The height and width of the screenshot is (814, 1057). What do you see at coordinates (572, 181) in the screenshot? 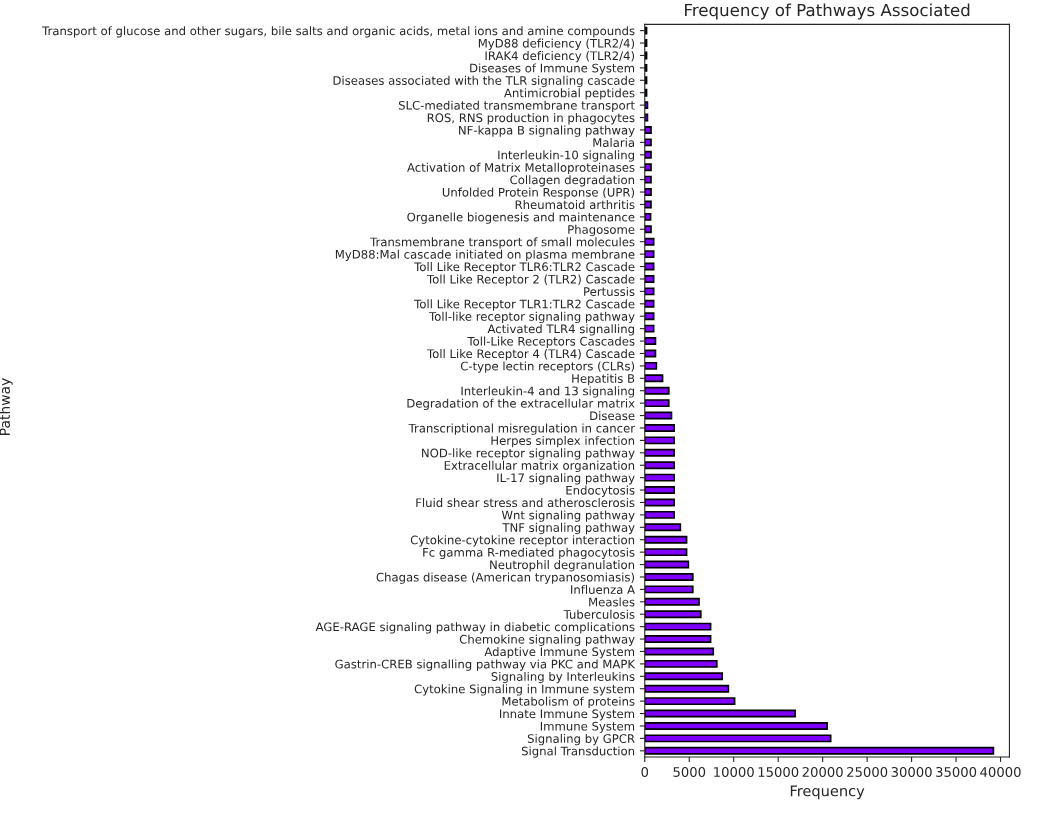
I see `y-tick-label: Collagen degradation` at bounding box center [572, 181].